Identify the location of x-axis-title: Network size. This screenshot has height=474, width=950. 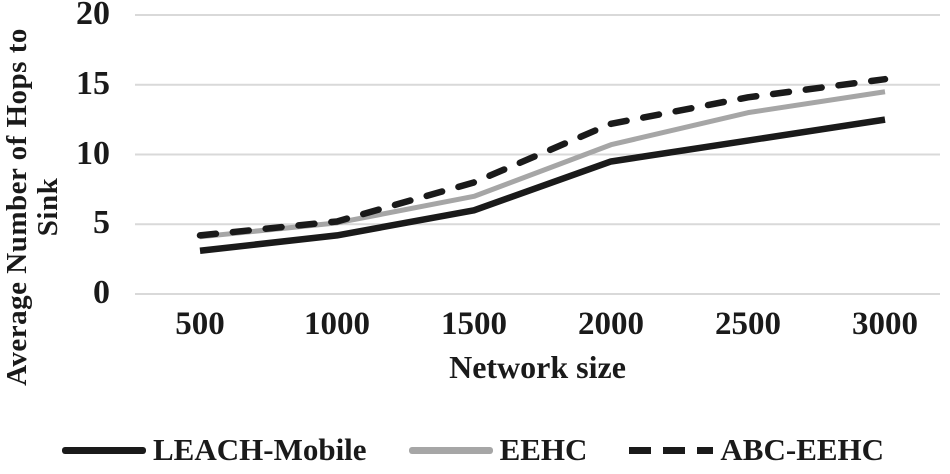
(537, 367).